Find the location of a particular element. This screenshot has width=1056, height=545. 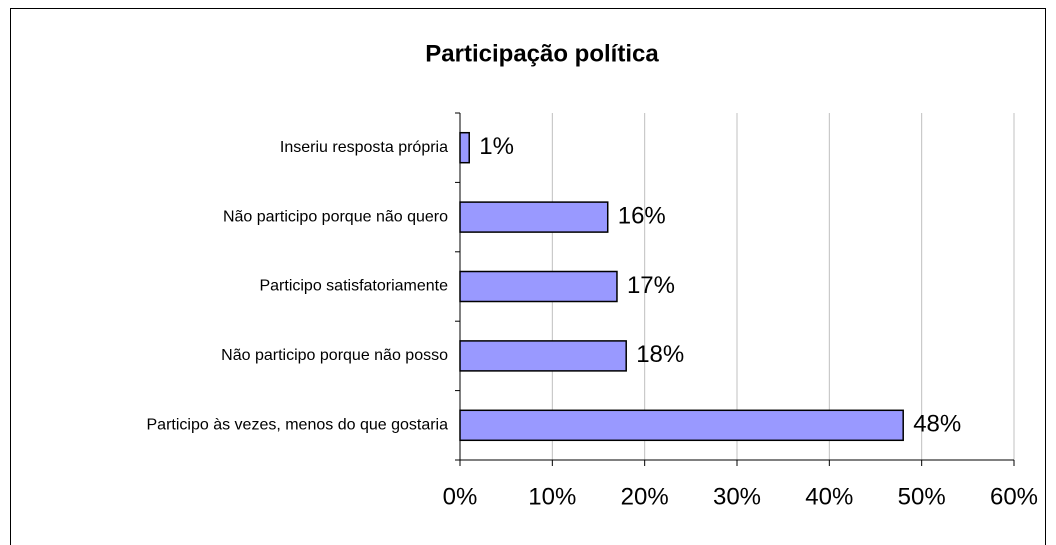

value-label: 48% is located at coordinates (937, 424).